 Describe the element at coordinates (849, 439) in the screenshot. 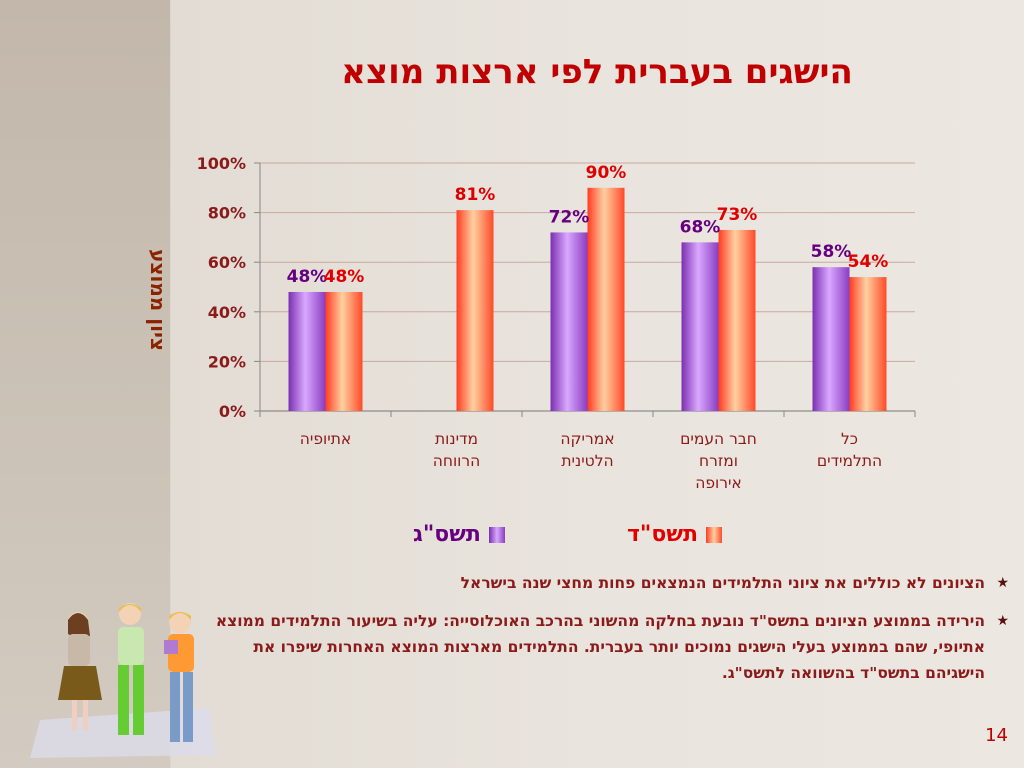

I see `x-tick-label-line: כל` at that location.